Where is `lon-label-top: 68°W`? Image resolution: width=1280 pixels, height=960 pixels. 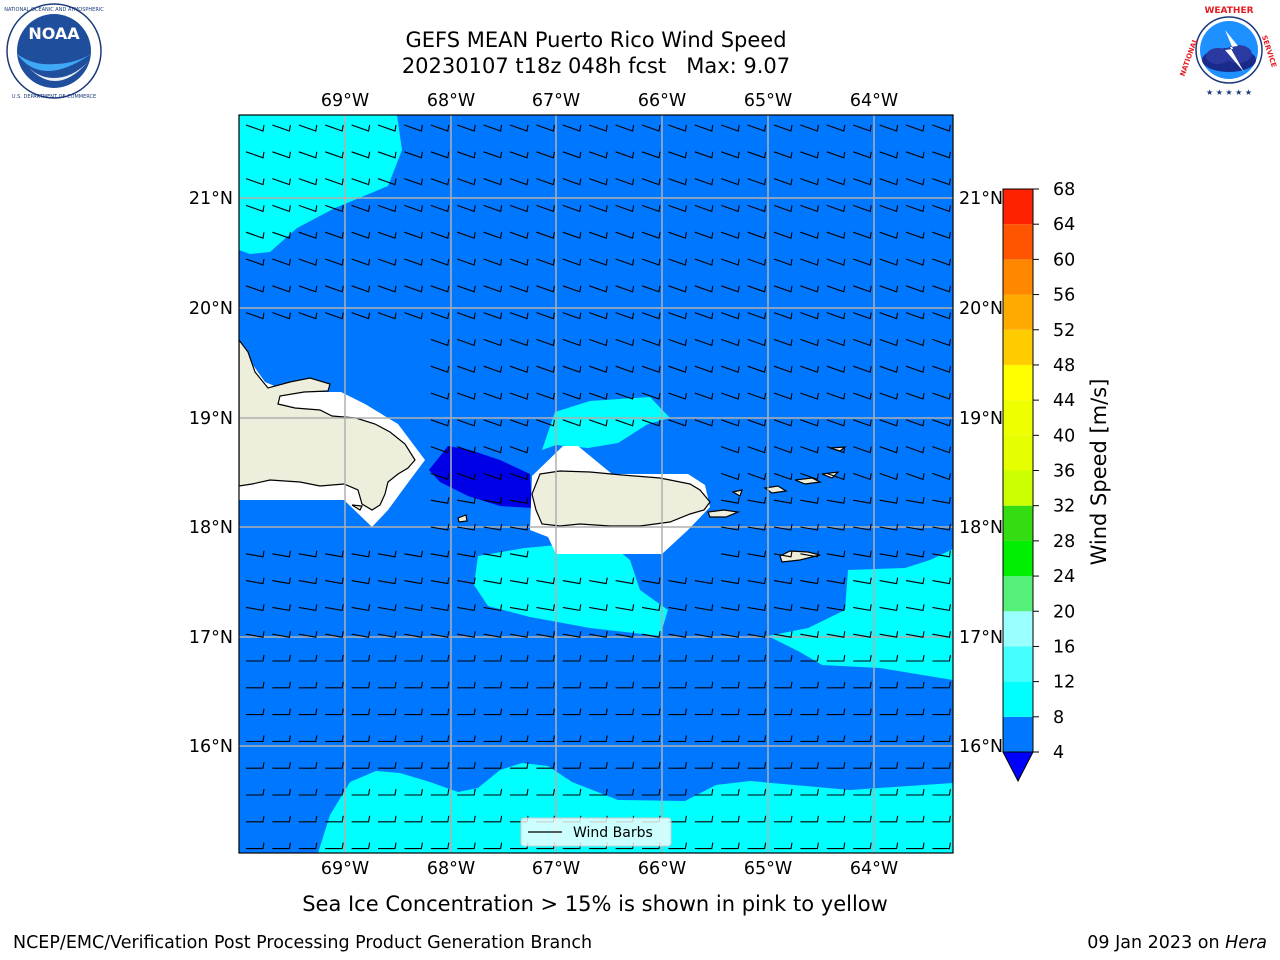
lon-label-top: 68°W is located at coordinates (451, 101).